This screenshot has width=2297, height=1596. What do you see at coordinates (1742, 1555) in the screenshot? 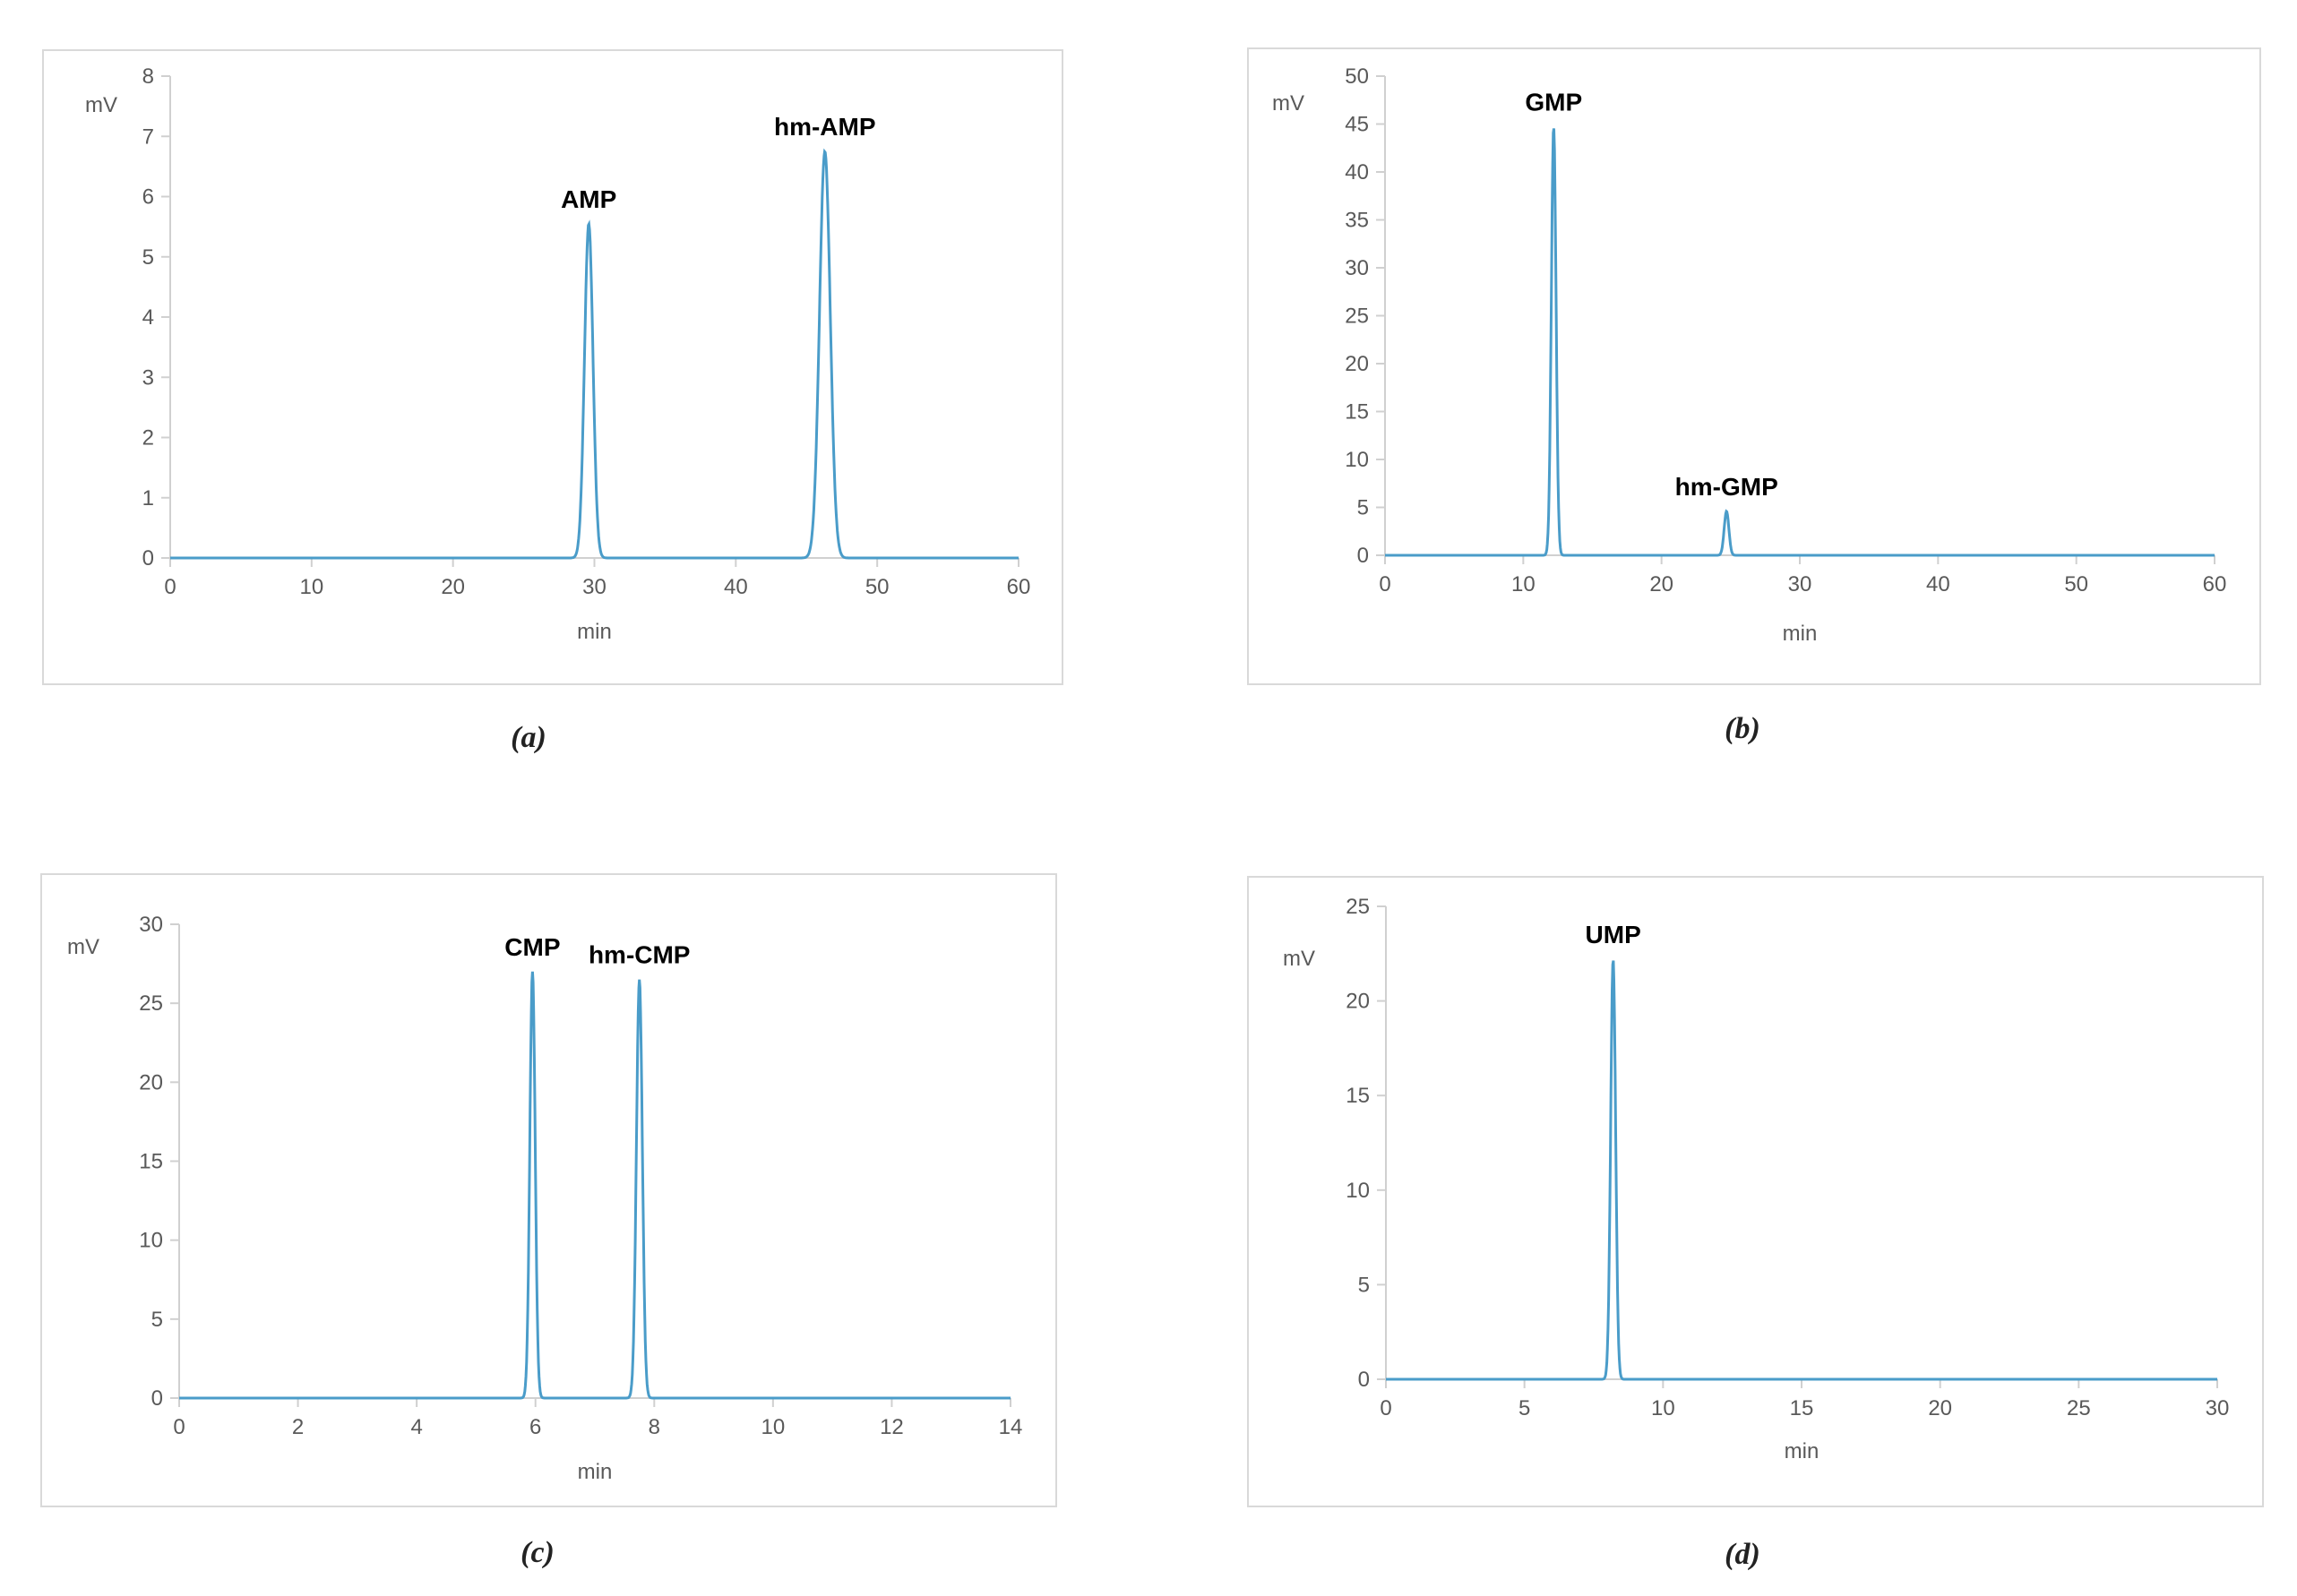
I see `panel-caption-d: (d)` at bounding box center [1742, 1555].